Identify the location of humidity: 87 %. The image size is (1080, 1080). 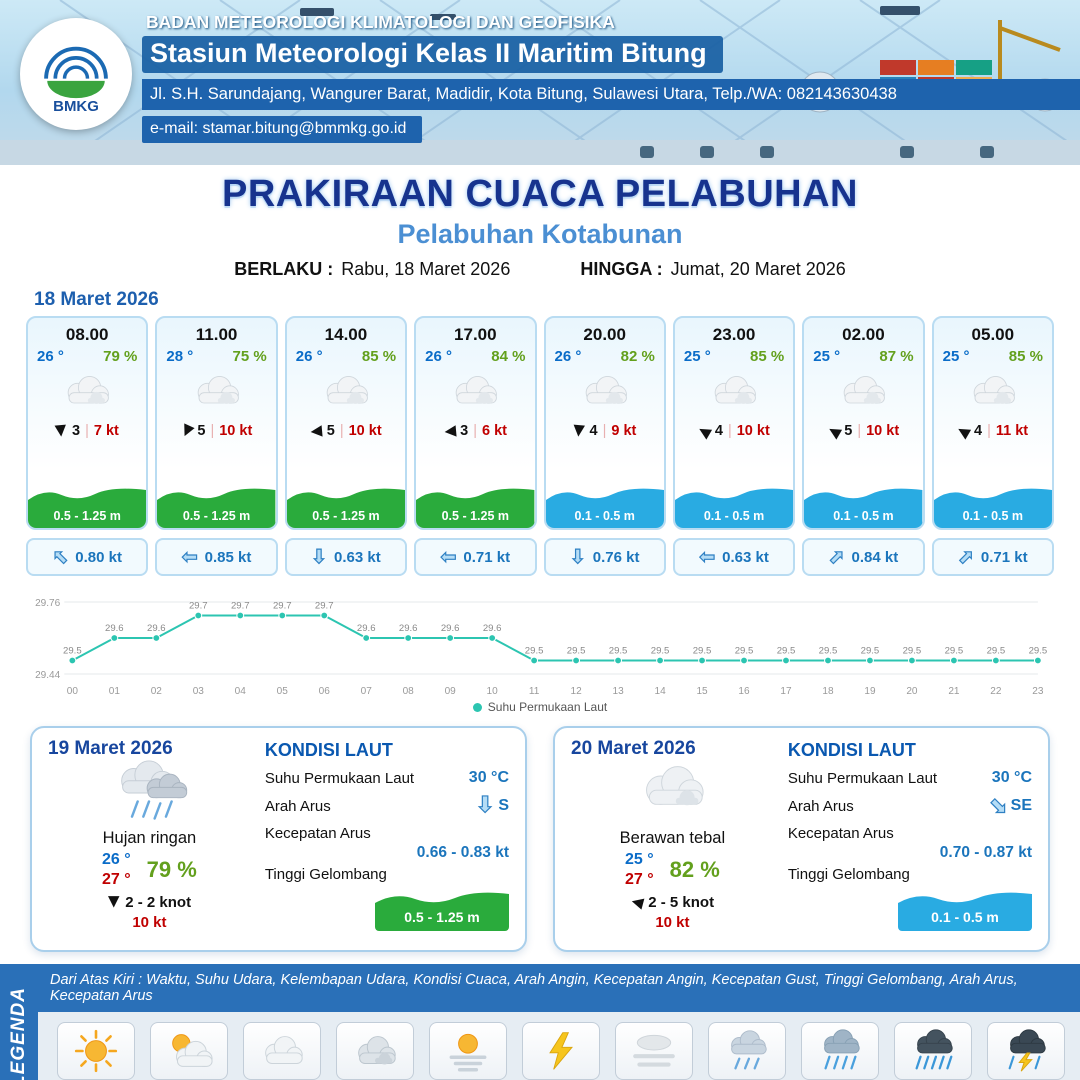
(896, 356).